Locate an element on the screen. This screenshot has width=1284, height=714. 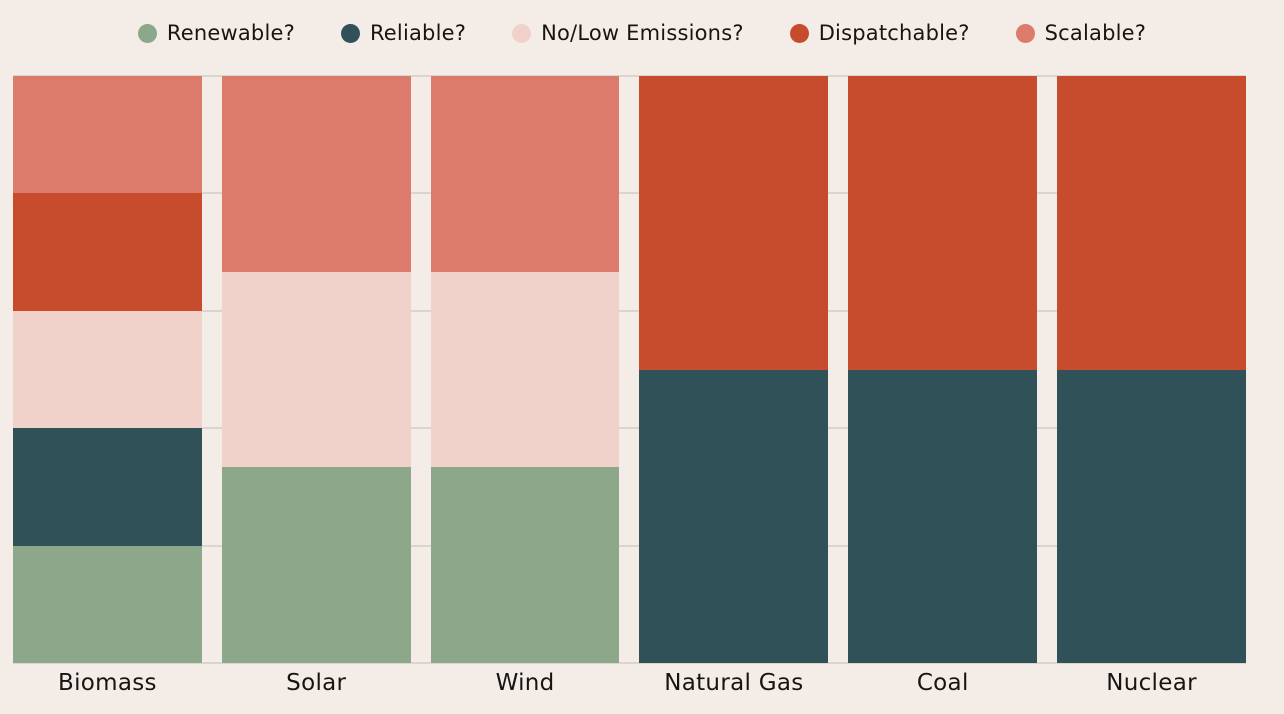
bar-biomass is located at coordinates (107, 369).